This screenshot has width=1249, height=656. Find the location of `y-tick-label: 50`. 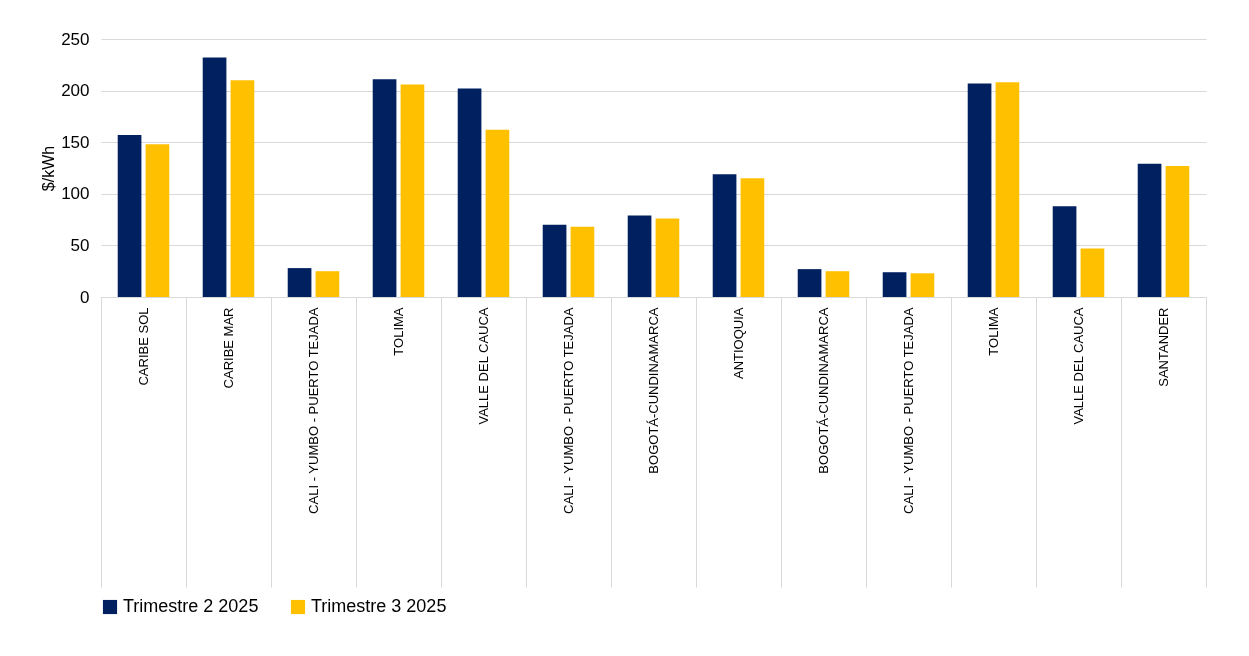

y-tick-label: 50 is located at coordinates (80, 245).